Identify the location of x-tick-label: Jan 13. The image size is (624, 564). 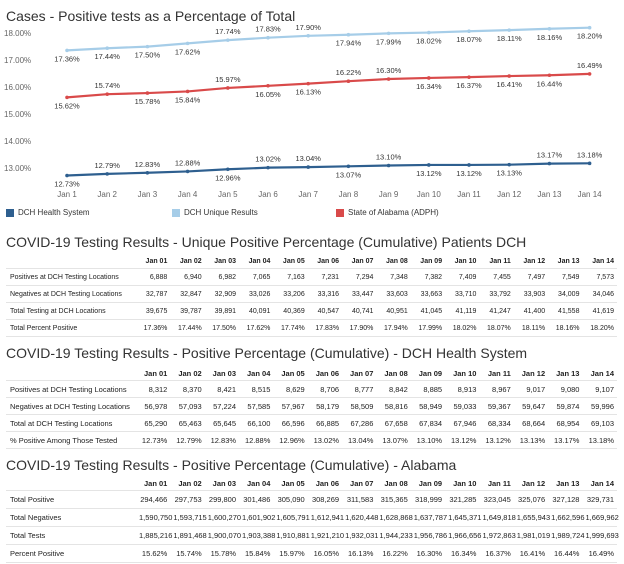
(549, 194).